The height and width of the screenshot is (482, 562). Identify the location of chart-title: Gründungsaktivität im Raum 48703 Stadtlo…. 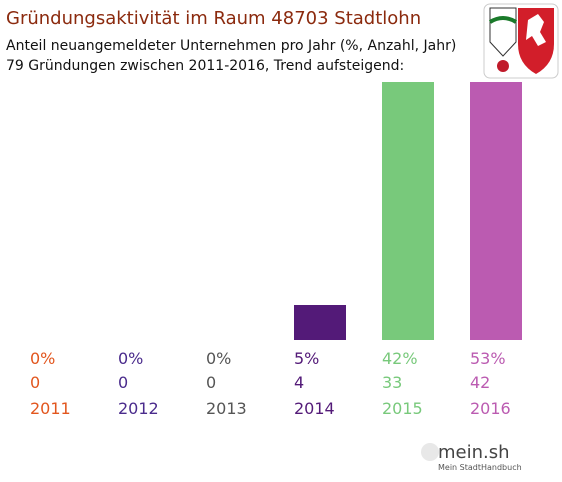
(213, 18).